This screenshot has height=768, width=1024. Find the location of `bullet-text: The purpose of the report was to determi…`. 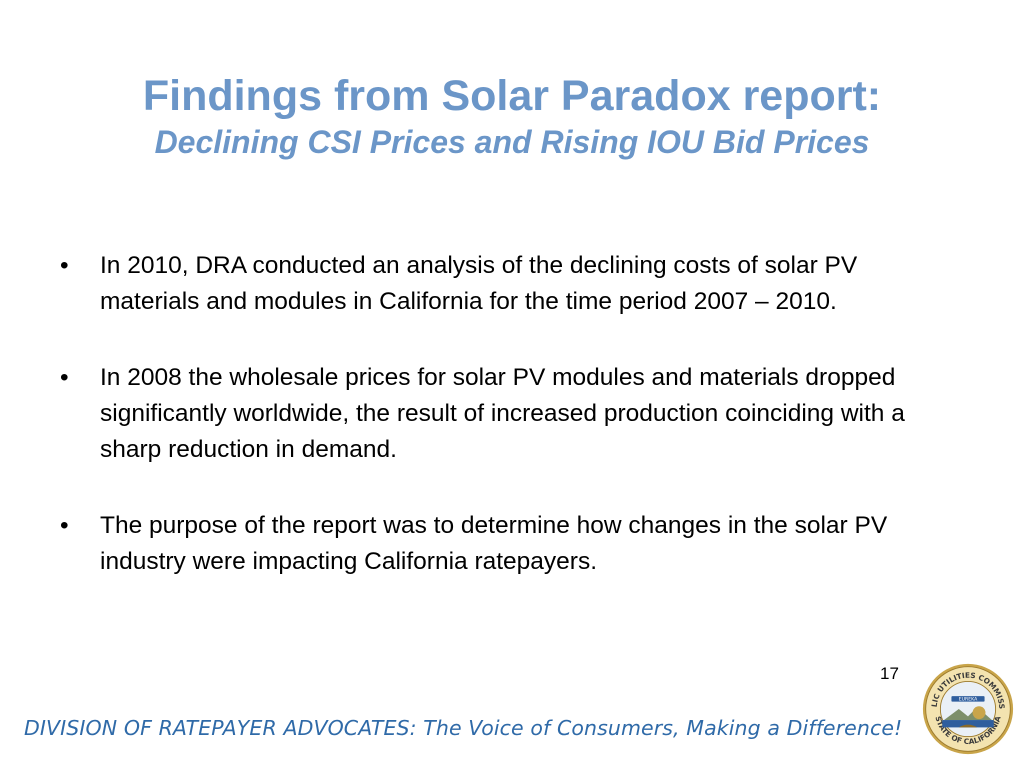

bullet-text: The purpose of the report was to determi… is located at coordinates (494, 543).